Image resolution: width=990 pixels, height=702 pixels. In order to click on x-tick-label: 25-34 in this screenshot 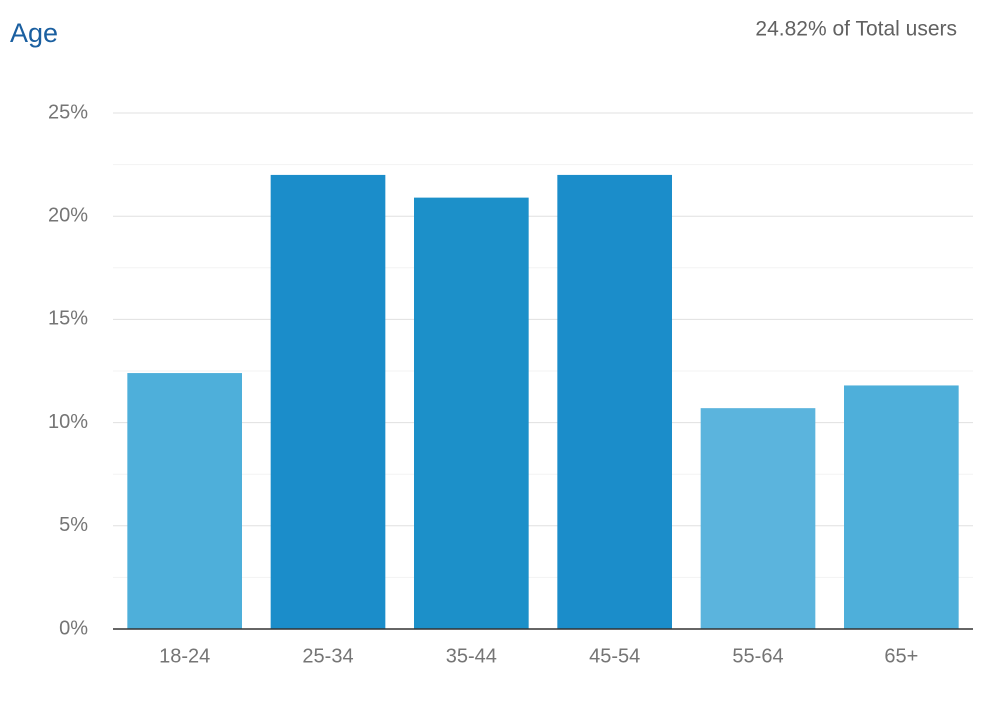, I will do `click(327, 656)`.